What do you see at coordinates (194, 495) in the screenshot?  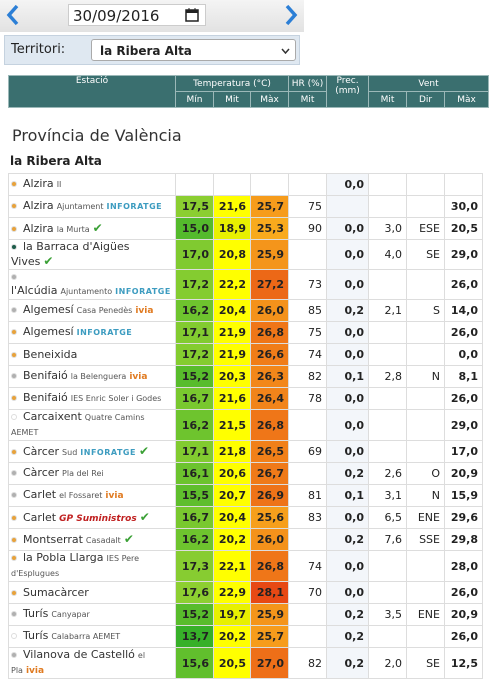 I see `value-cell: 15,5` at bounding box center [194, 495].